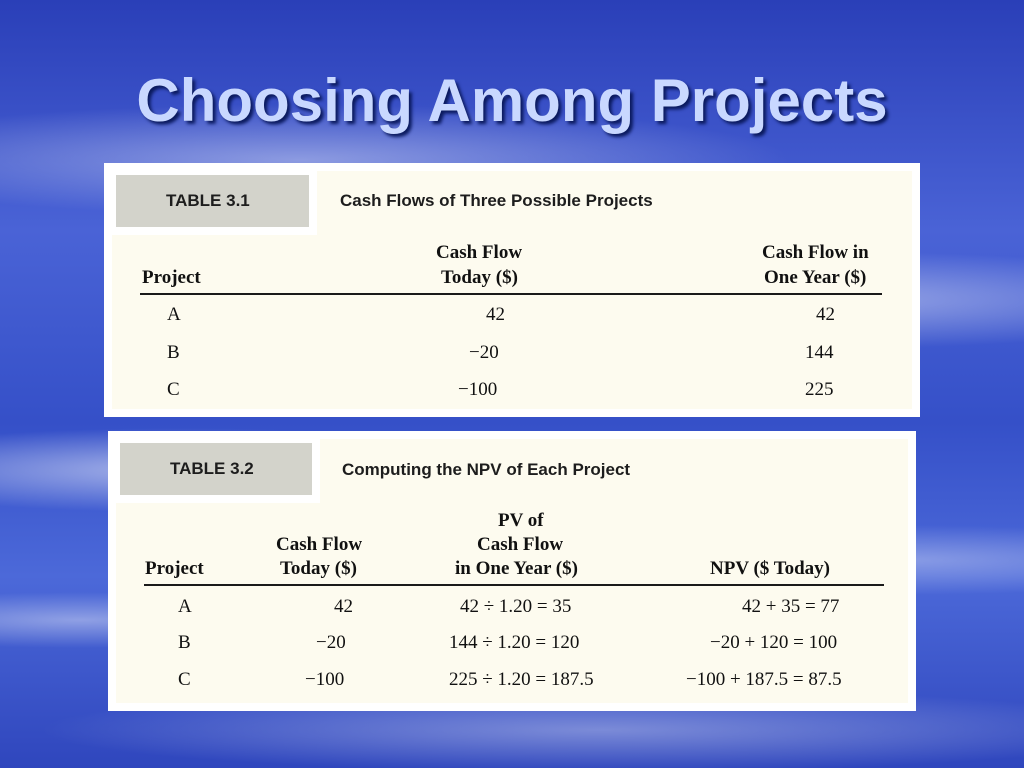  What do you see at coordinates (791, 606) in the screenshot?
I see `row-a-npv: 42 + 35 = 77` at bounding box center [791, 606].